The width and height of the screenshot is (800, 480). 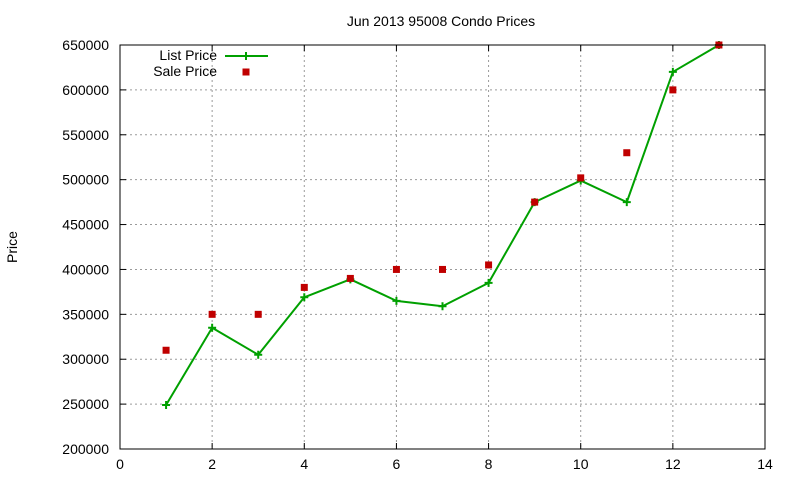 What do you see at coordinates (85, 180) in the screenshot?
I see `y-tick-label: 500000` at bounding box center [85, 180].